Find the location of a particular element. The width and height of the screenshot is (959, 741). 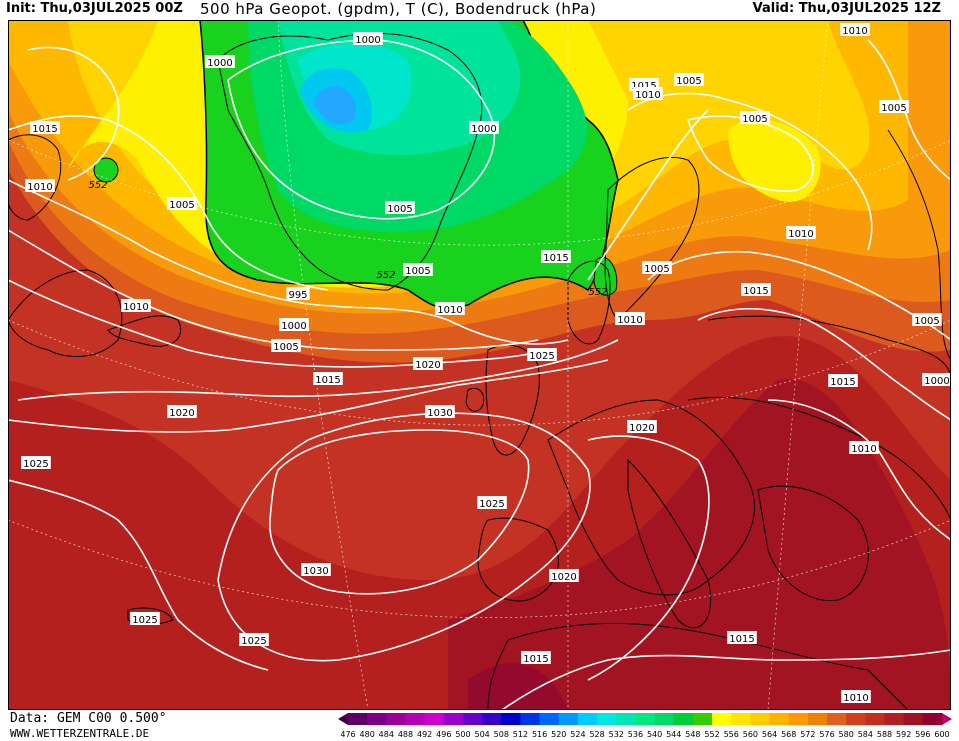

legend-level-label: 568 is located at coordinates (788, 734).